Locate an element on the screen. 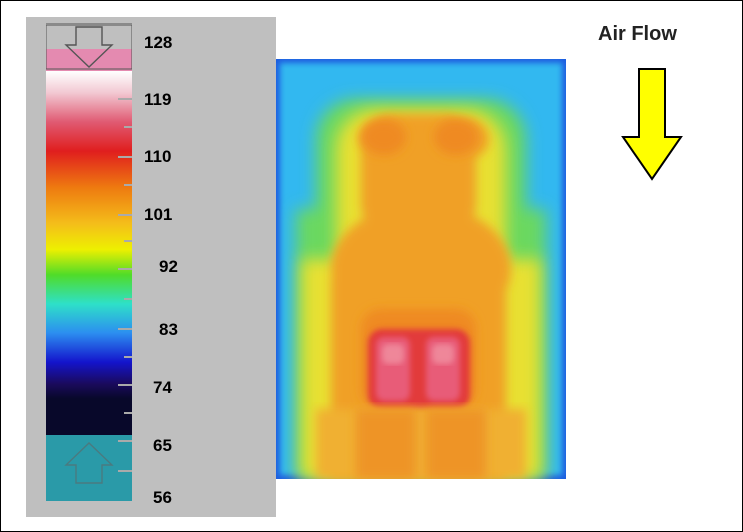 This screenshot has height=532, width=743. scale-label-65: 65 is located at coordinates (162, 445).